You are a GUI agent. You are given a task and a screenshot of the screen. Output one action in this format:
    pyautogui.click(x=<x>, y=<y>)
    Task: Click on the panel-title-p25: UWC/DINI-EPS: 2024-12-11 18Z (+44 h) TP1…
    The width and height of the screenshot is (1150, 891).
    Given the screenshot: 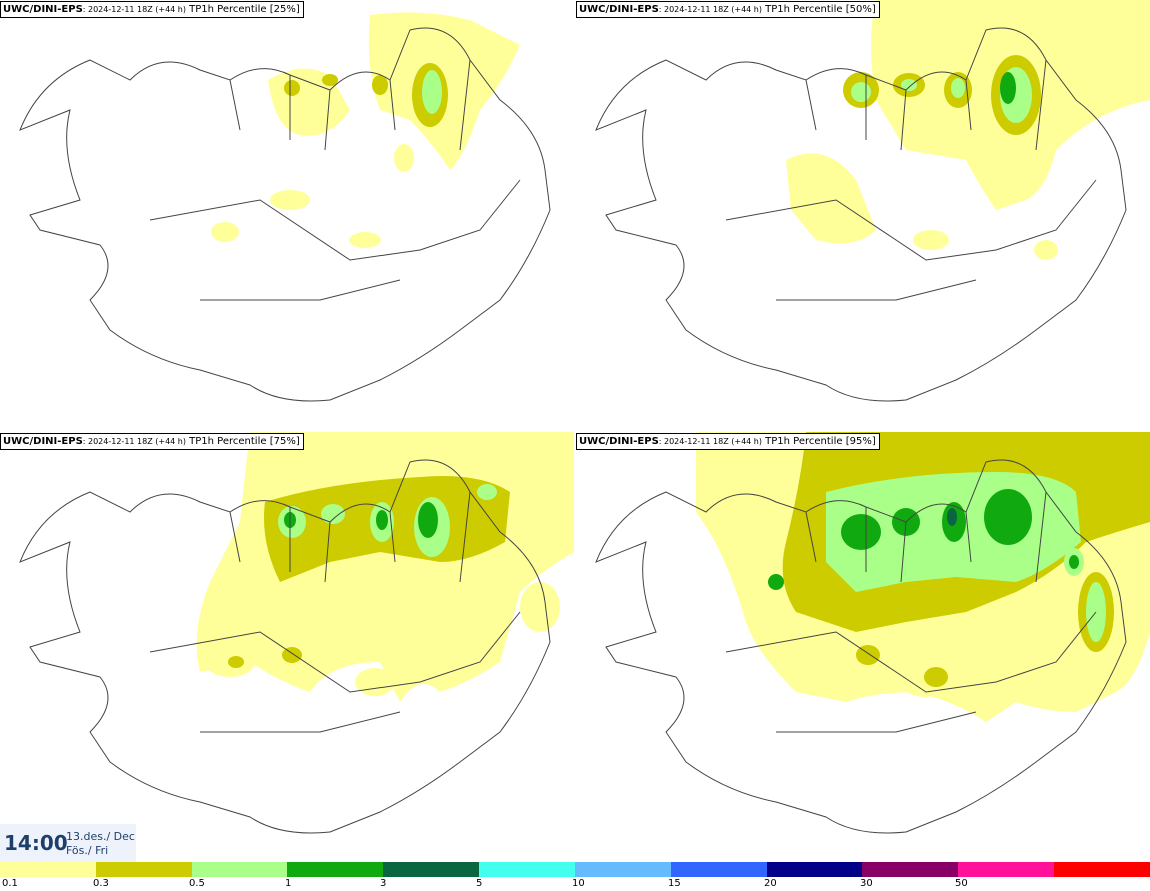 What is the action you would take?
    pyautogui.click(x=152, y=9)
    